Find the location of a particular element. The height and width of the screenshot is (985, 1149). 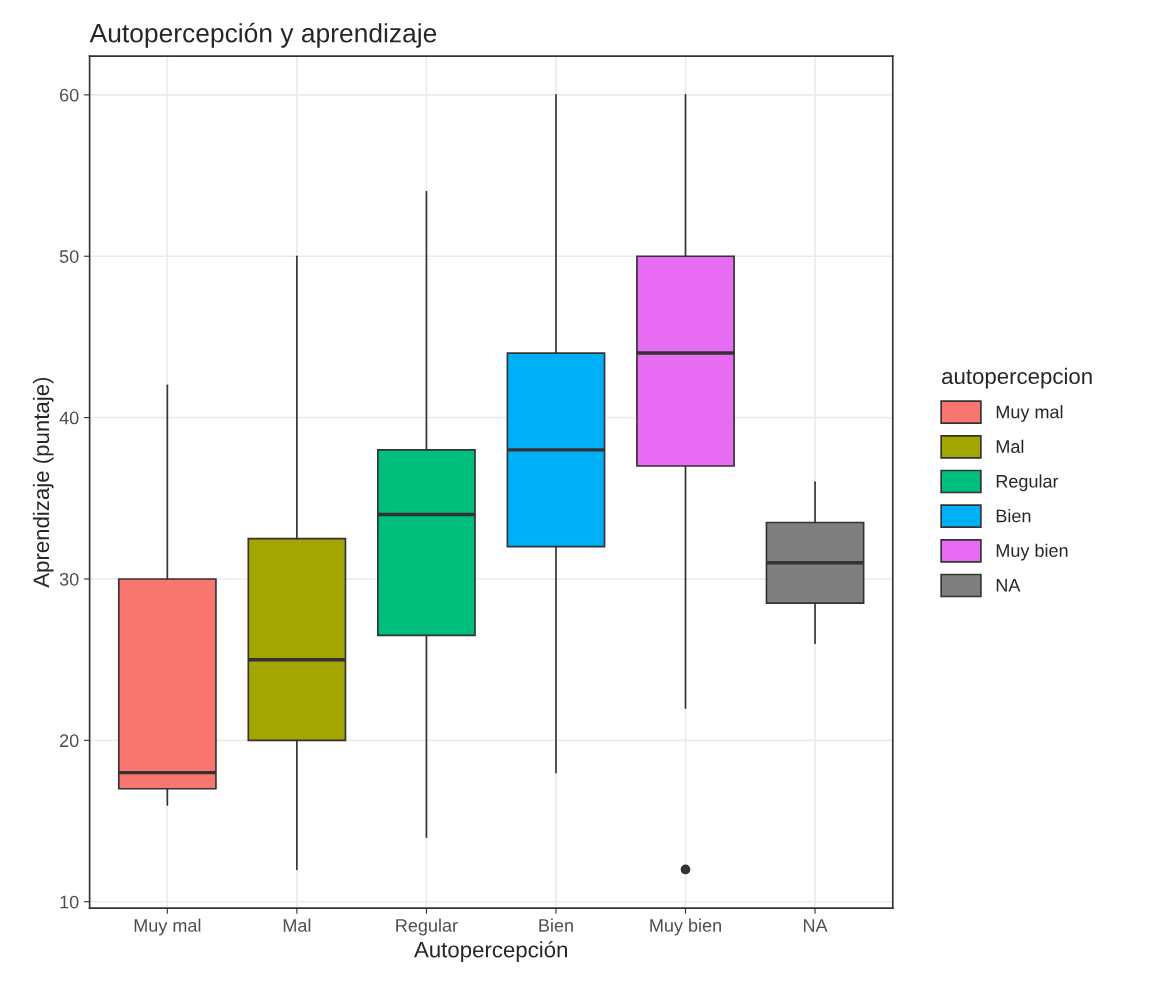

legend-label: NA is located at coordinates (1008, 585).